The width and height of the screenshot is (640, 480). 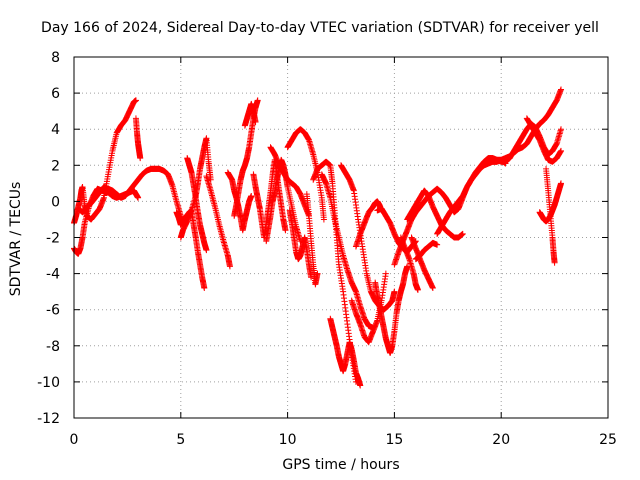 I want to click on y-tick-label: -2, so click(x=53, y=239).